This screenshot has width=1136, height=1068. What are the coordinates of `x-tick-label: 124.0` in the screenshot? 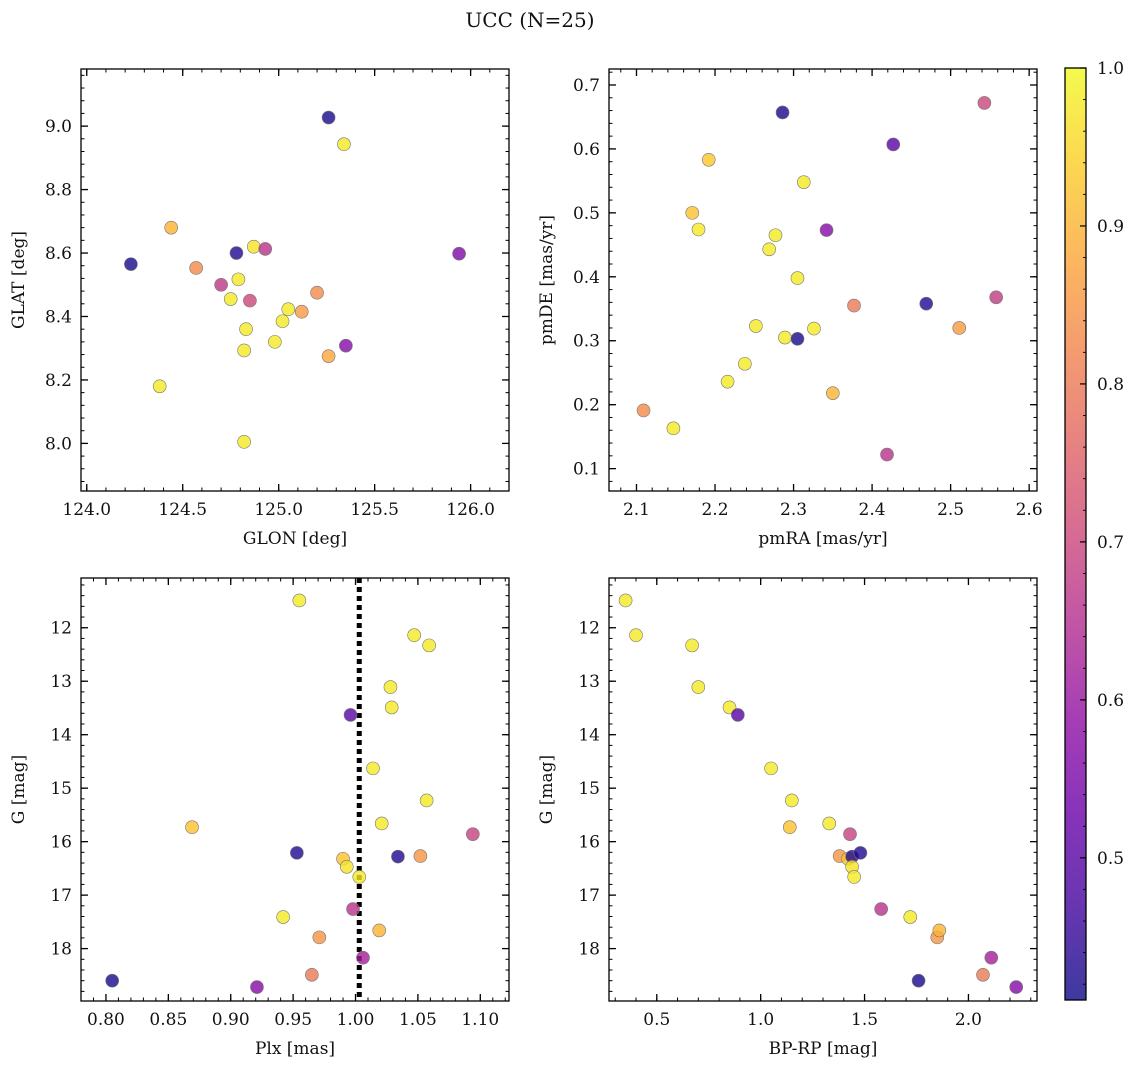 It's located at (86, 510).